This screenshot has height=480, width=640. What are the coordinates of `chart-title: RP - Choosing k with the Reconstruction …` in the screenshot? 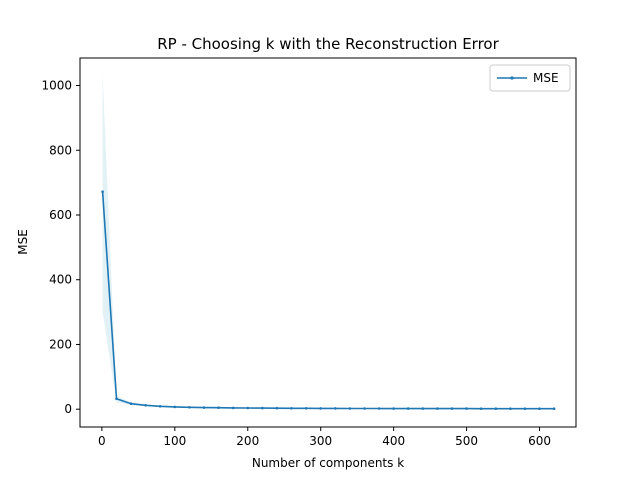 It's located at (328, 44).